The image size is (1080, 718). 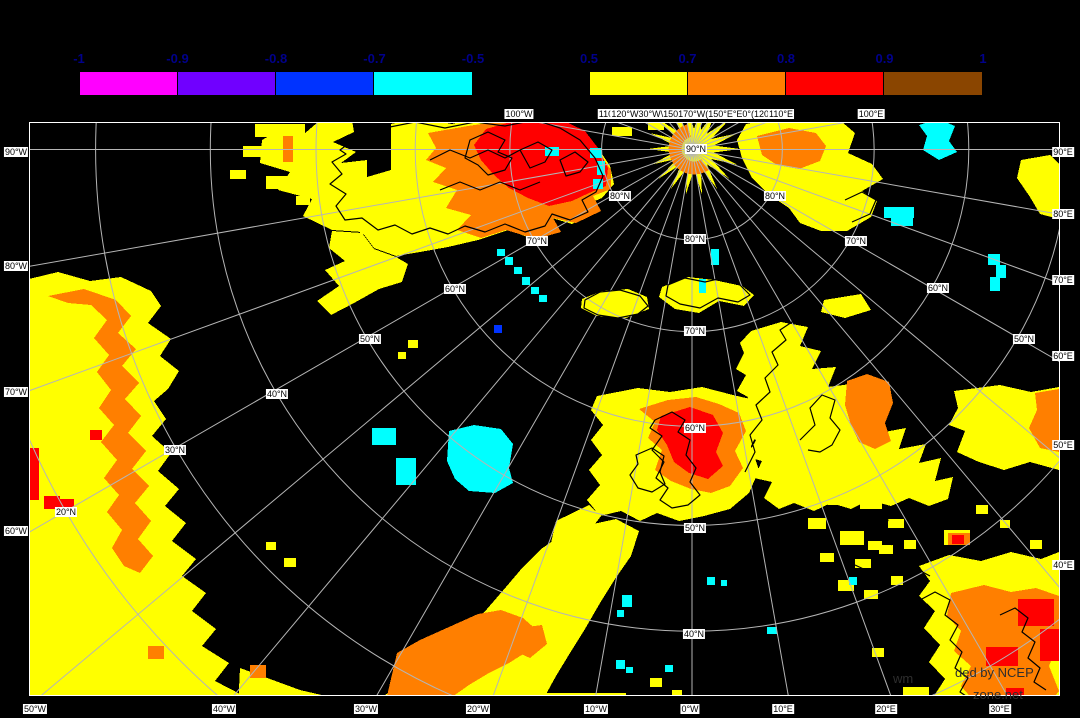 What do you see at coordinates (35, 709) in the screenshot?
I see `edge-label-bottom: 50°W` at bounding box center [35, 709].